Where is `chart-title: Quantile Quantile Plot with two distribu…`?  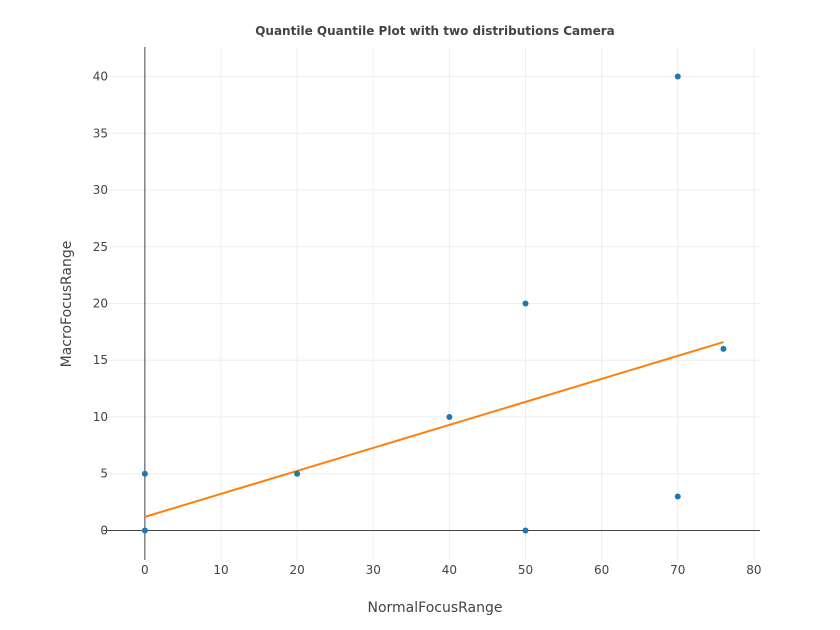 chart-title: Quantile Quantile Plot with two distribu… is located at coordinates (435, 31).